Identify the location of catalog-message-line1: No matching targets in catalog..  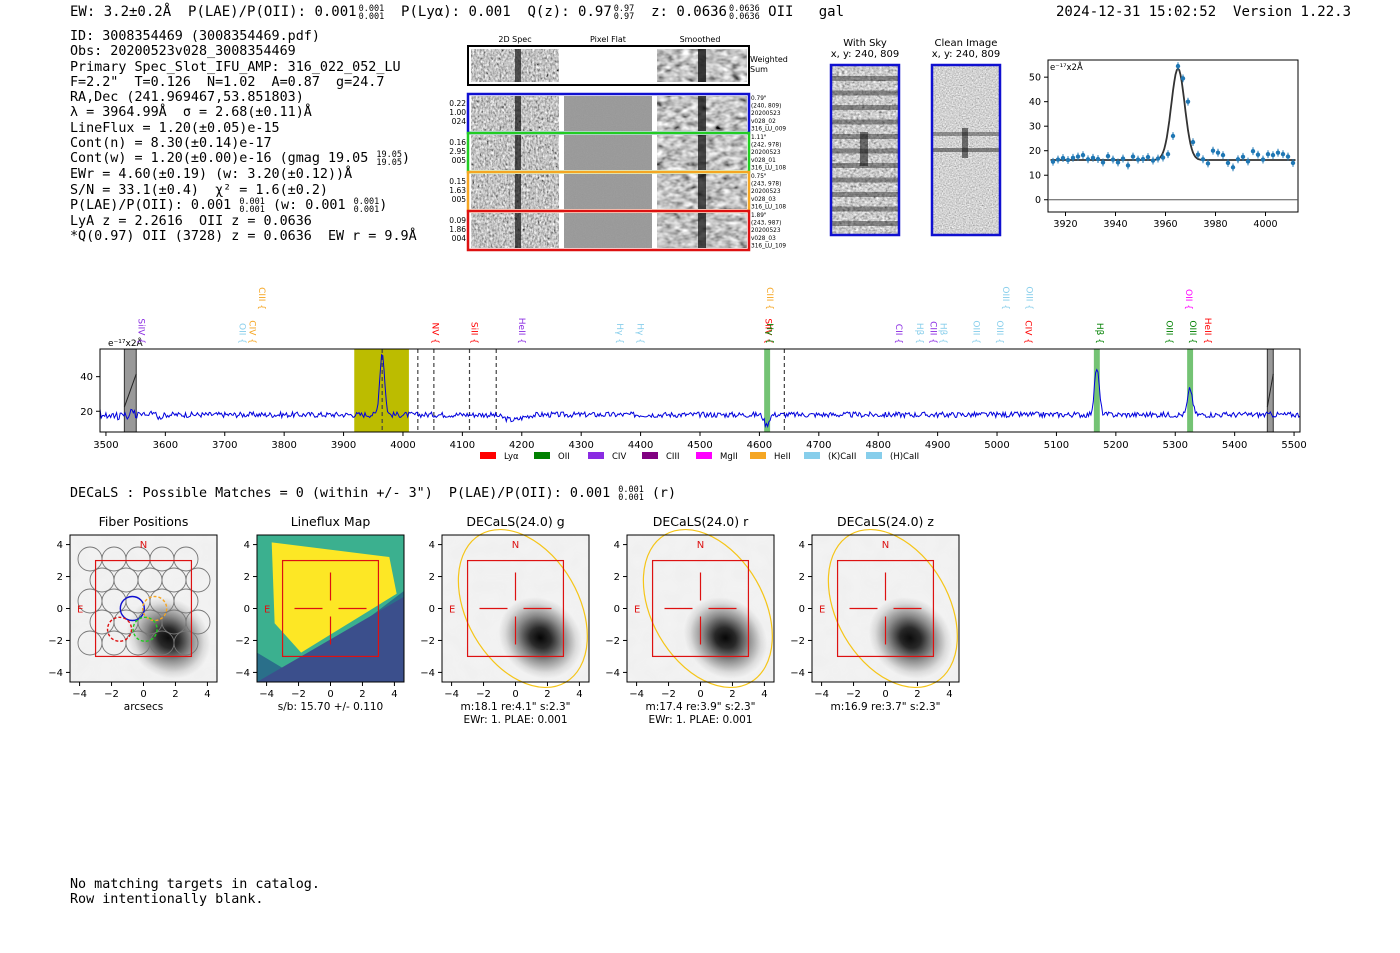
(195, 884).